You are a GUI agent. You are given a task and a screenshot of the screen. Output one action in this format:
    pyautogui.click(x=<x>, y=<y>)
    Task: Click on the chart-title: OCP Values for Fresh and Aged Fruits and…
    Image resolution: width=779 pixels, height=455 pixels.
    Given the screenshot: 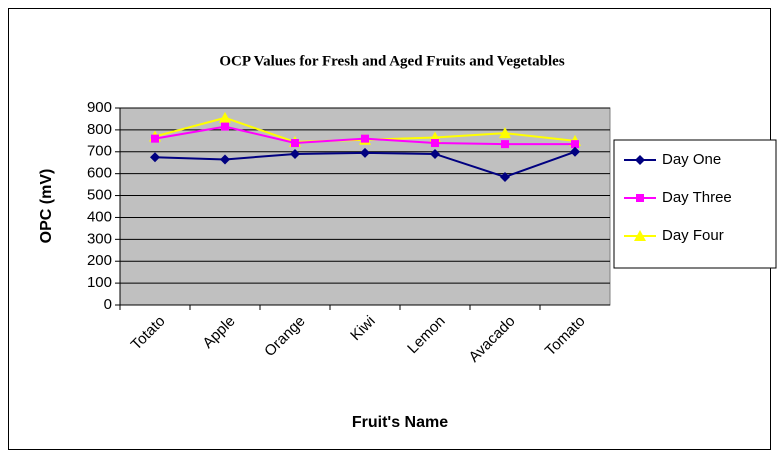 What is the action you would take?
    pyautogui.click(x=391, y=61)
    